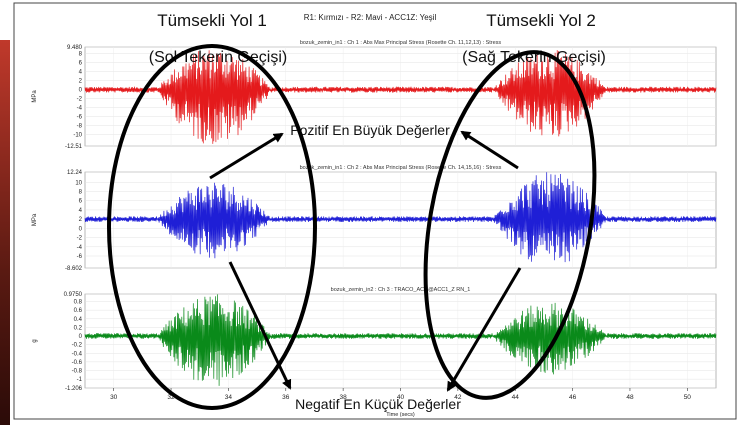 The height and width of the screenshot is (430, 741). I want to click on y-tick-label: 0.8, so click(78, 303).